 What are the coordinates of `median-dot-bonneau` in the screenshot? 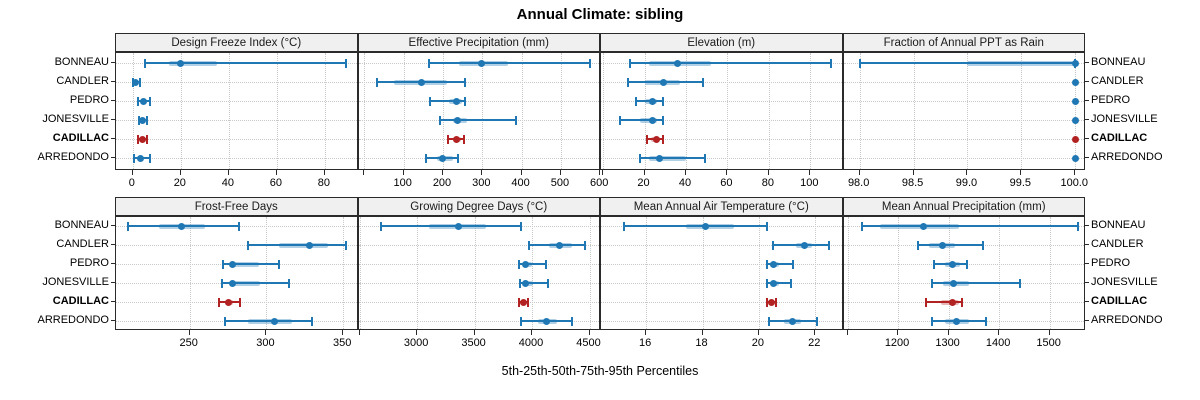 It's located at (181, 63).